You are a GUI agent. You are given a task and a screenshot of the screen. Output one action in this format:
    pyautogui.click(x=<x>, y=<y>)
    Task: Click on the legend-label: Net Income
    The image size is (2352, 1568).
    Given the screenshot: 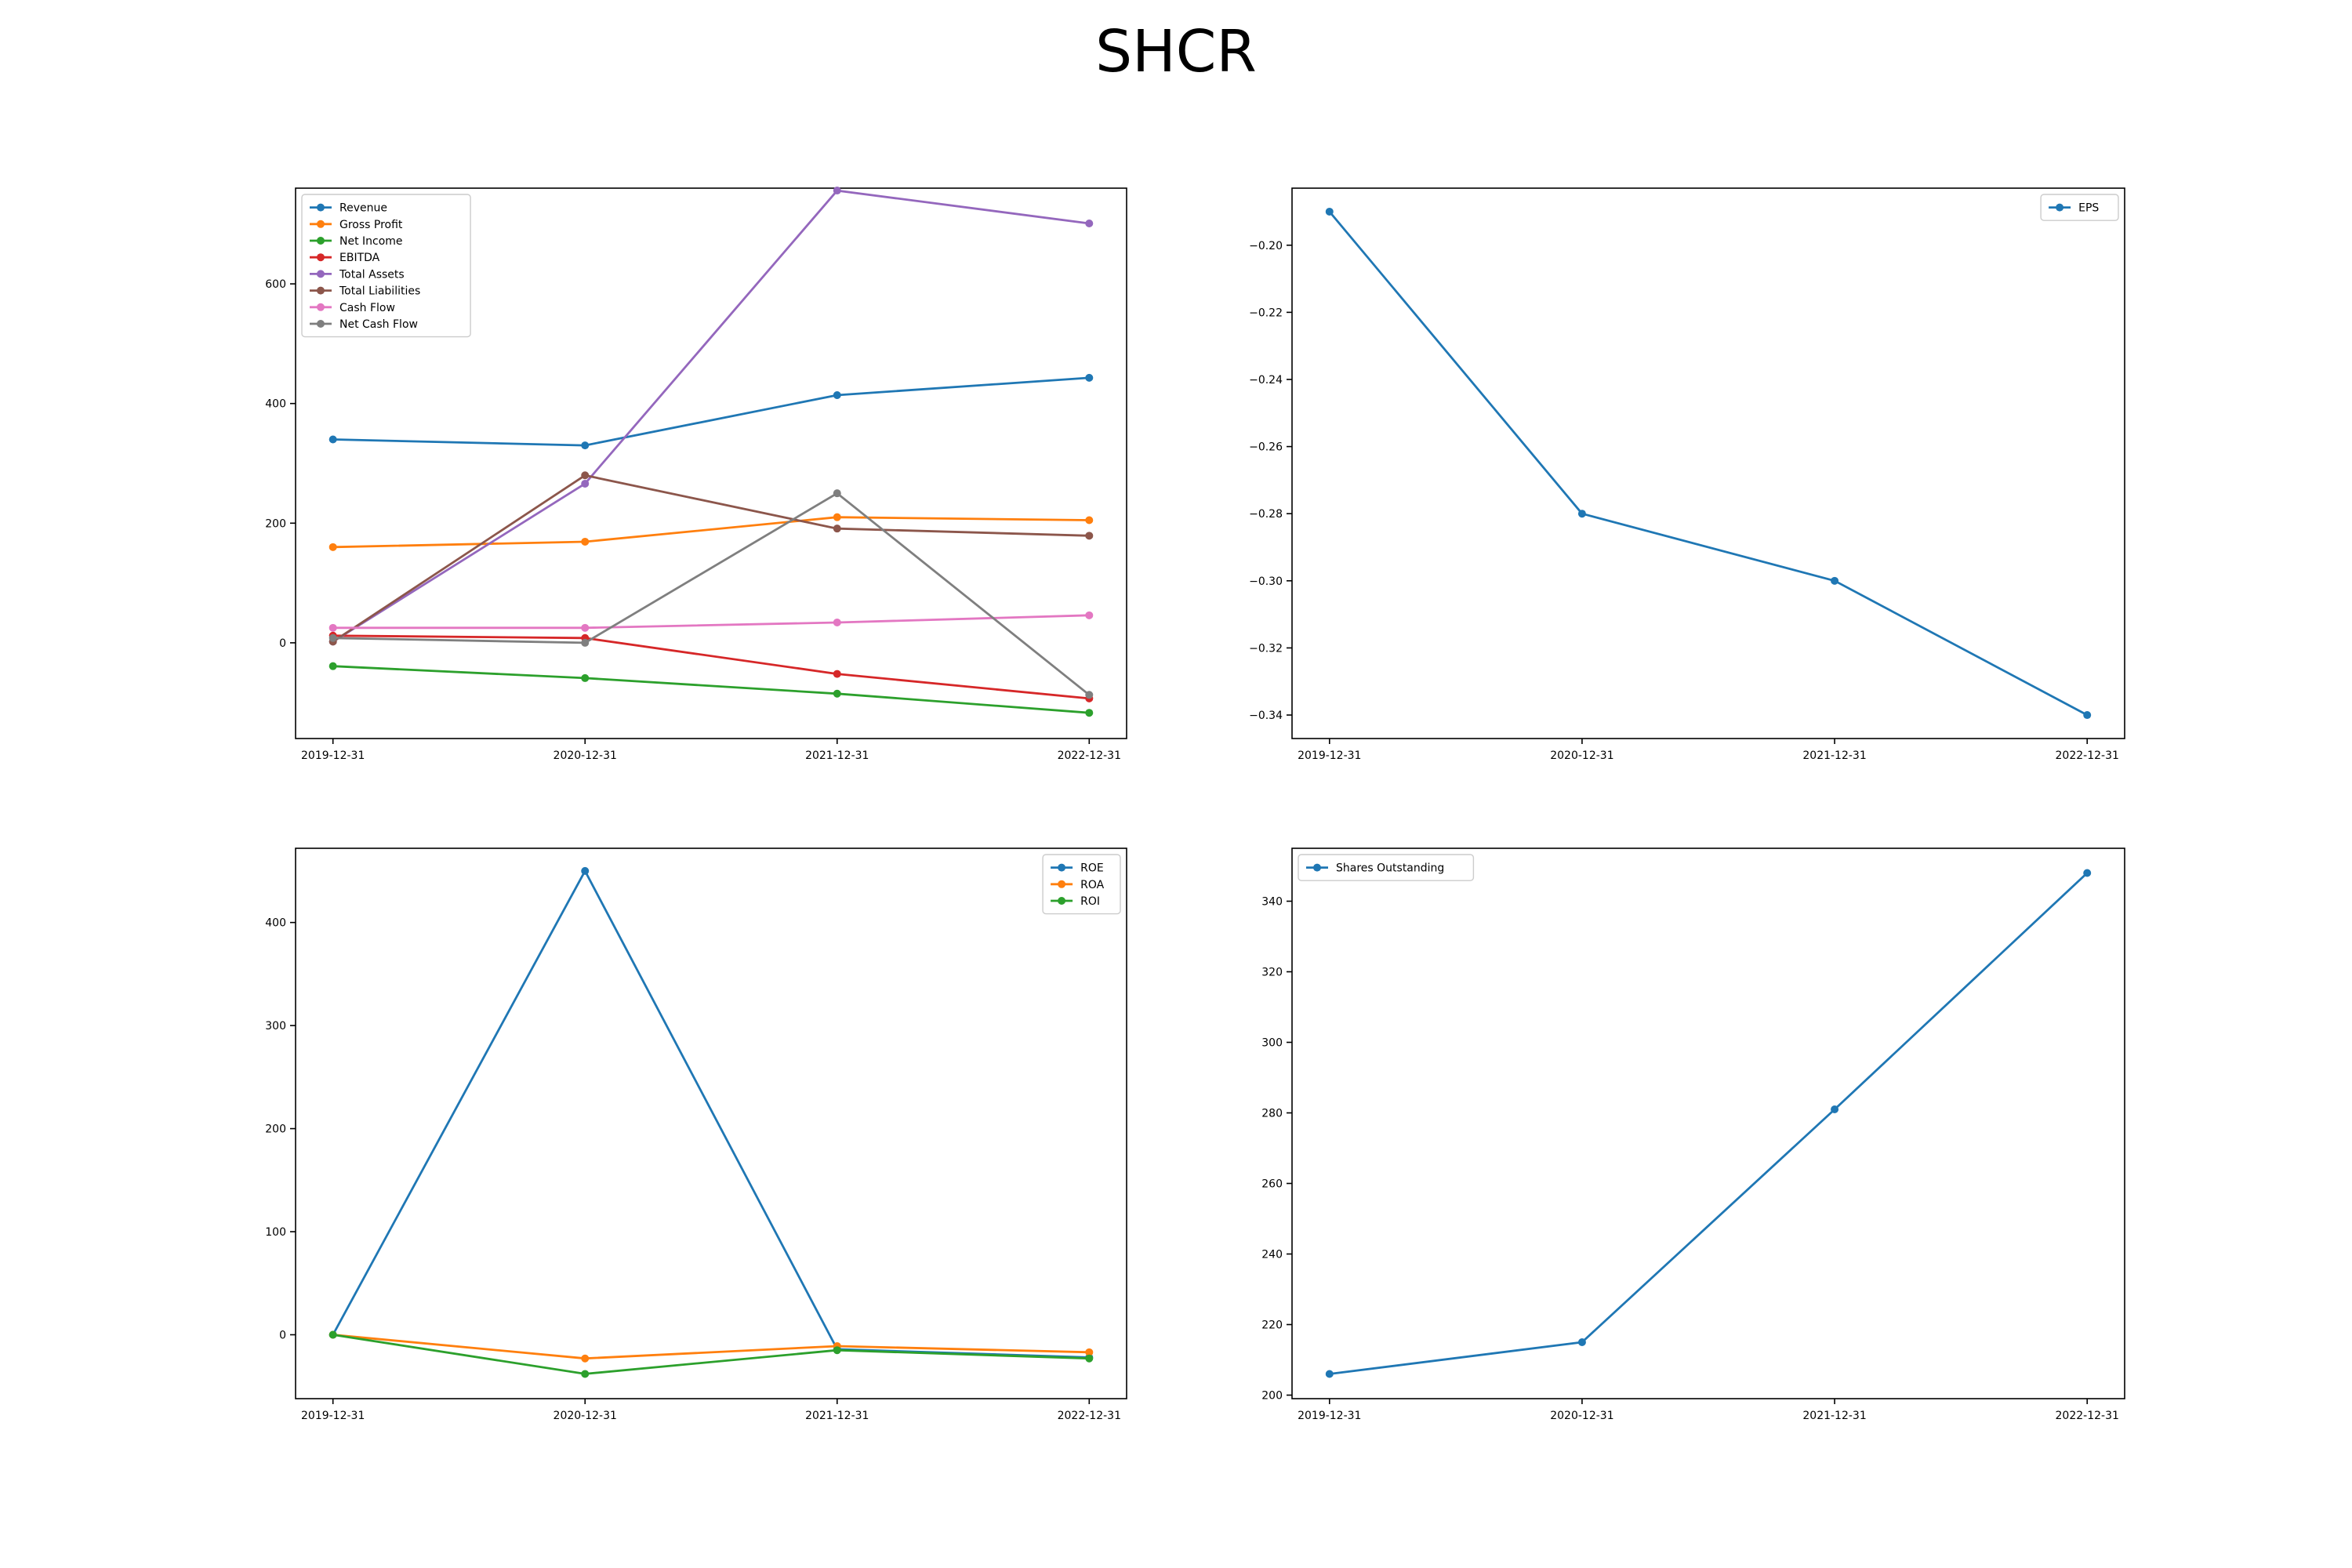 What is the action you would take?
    pyautogui.click(x=371, y=241)
    